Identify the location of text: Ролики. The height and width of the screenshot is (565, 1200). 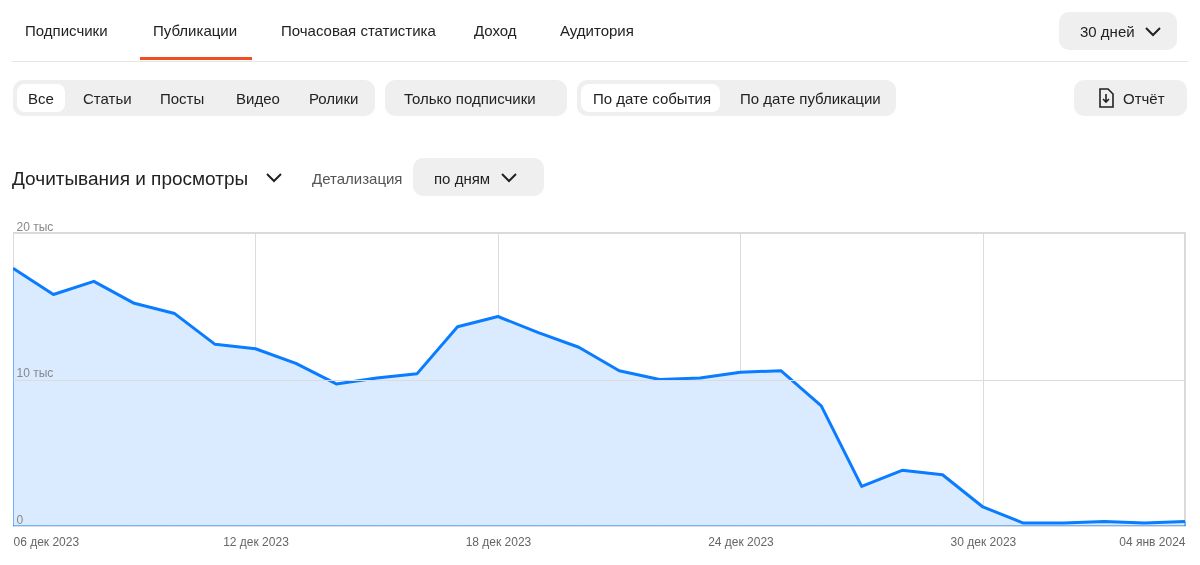
(334, 98).